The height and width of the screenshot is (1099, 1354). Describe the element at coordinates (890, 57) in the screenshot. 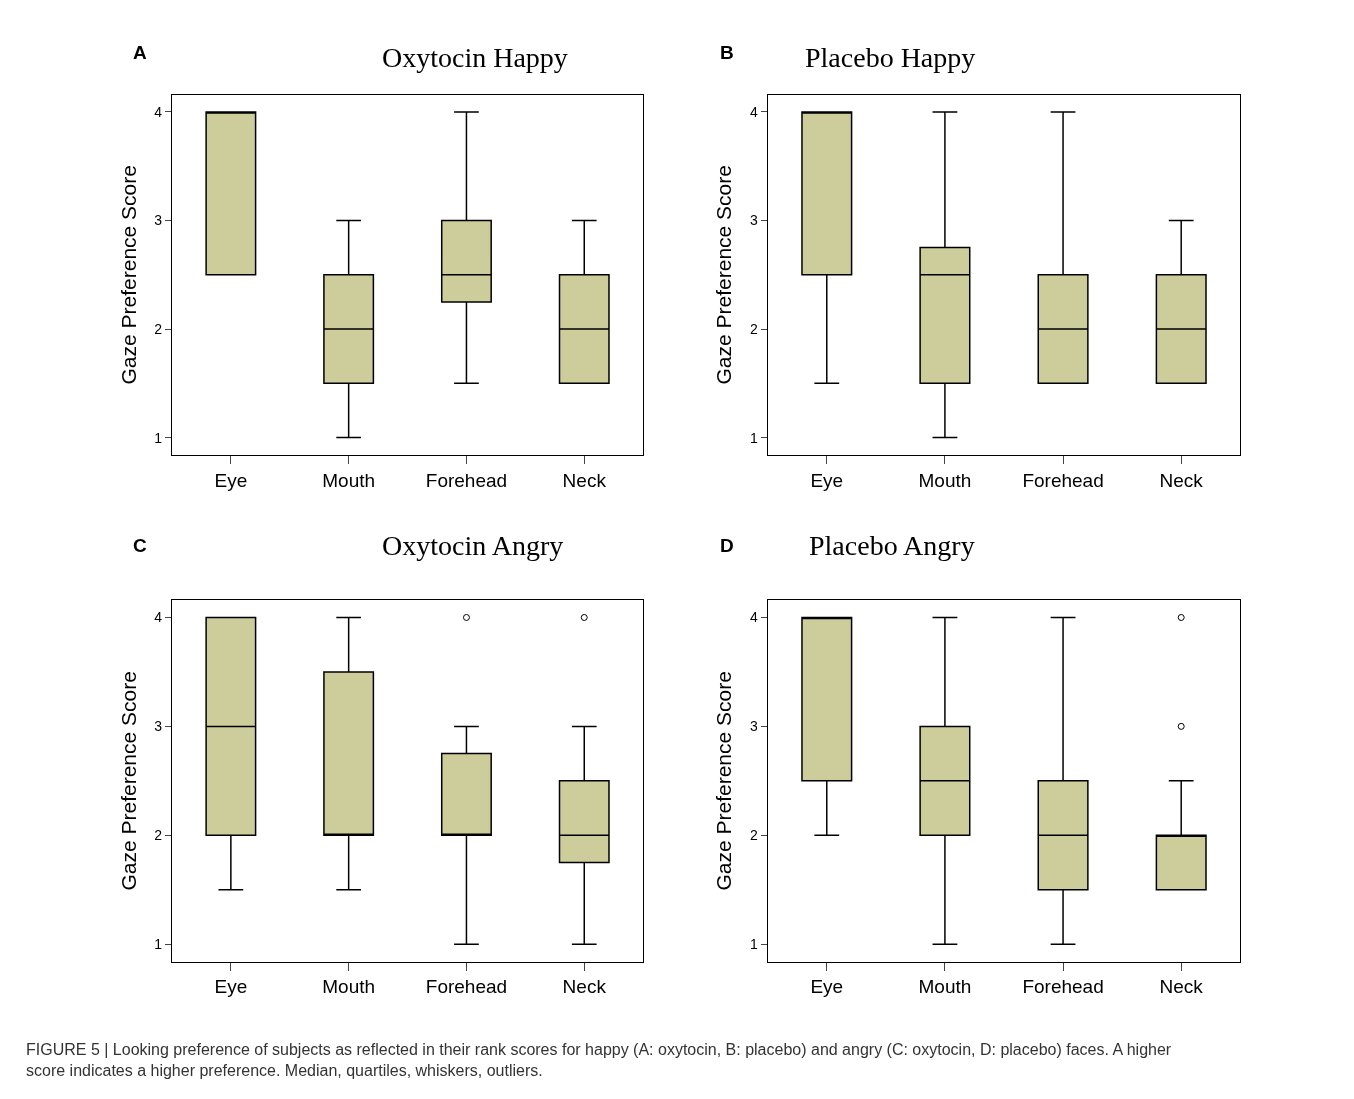

I see `chart-title: Placebo Happy` at that location.